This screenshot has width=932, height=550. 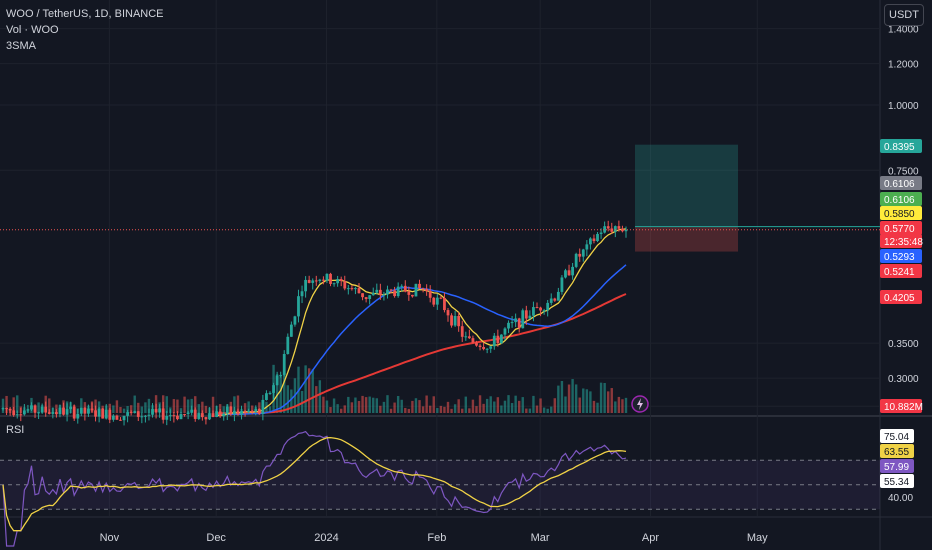 What do you see at coordinates (540, 538) in the screenshot?
I see `time-axis-label: Mar` at bounding box center [540, 538].